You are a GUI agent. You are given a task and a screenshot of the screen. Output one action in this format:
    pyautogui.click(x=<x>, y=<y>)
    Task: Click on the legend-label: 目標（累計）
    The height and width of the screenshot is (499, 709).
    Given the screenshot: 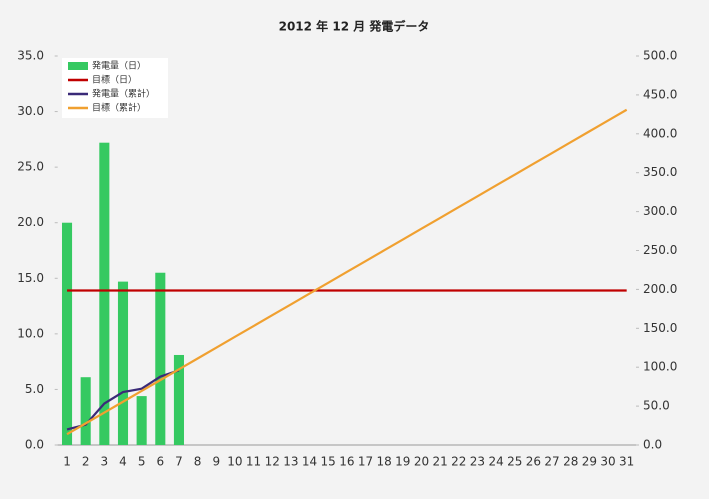 What is the action you would take?
    pyautogui.click(x=119, y=108)
    